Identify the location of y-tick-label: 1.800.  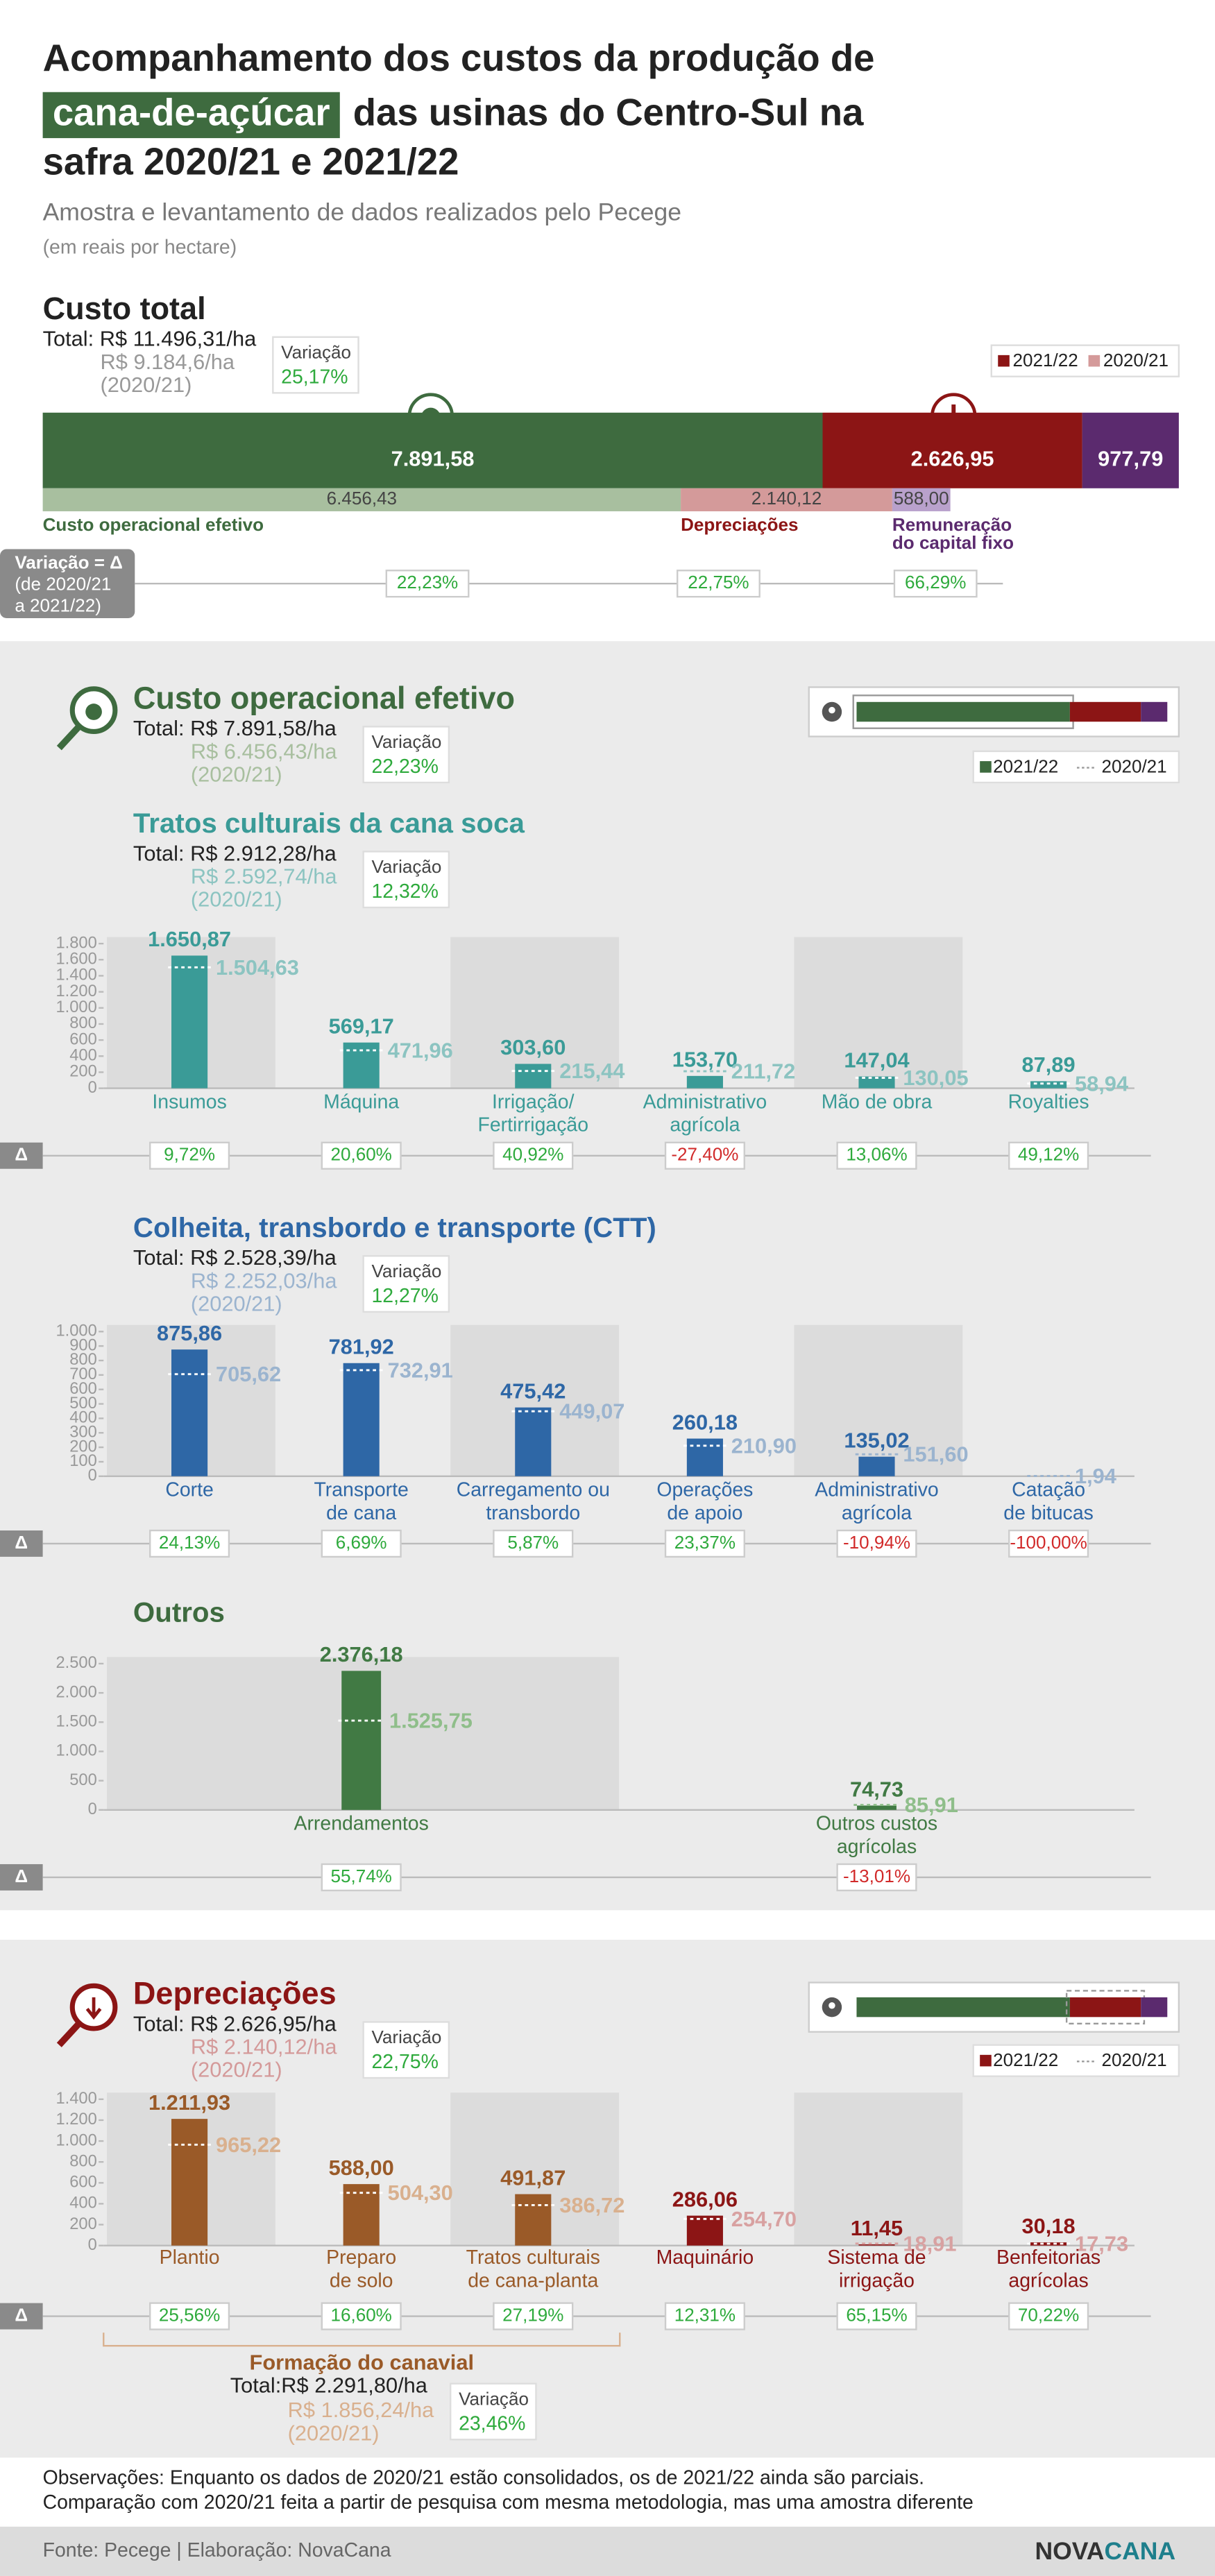
(76, 943).